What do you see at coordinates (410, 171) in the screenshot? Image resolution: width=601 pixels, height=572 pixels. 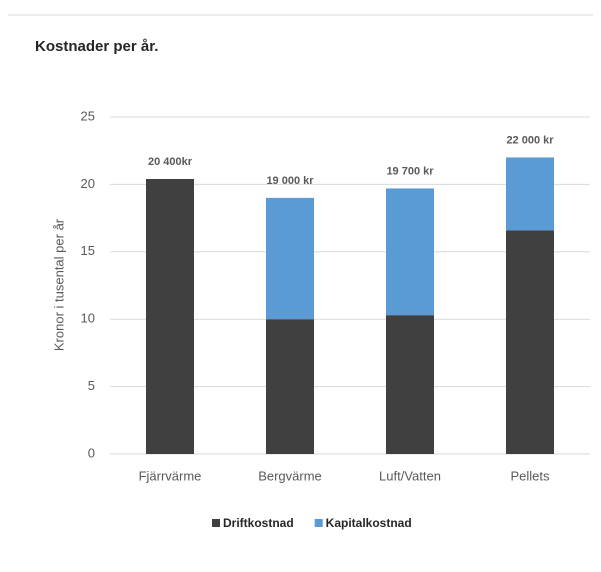 I see `total-label: 19 700 kr` at bounding box center [410, 171].